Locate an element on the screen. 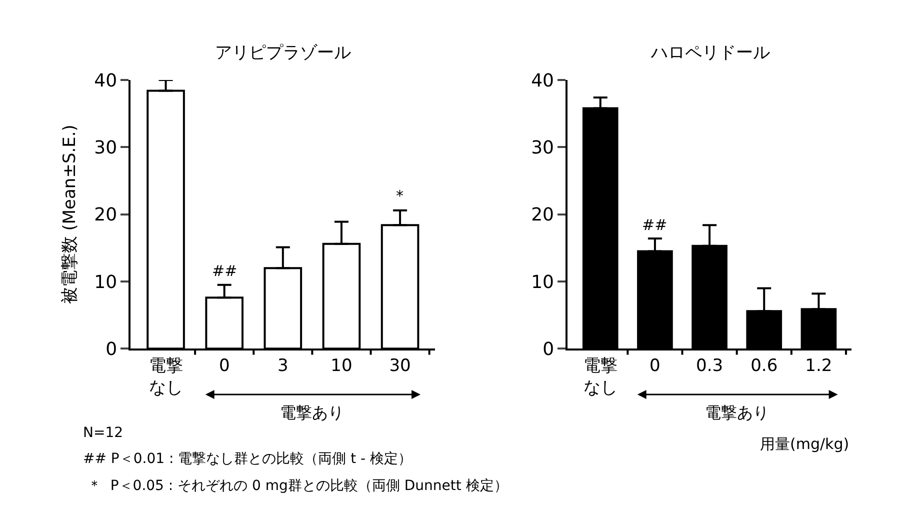 The width and height of the screenshot is (901, 525). text: ＊ P＜0.05 : それぞれの 0 mg群との比較（両側 Dunnett 検定） is located at coordinates (295, 486).